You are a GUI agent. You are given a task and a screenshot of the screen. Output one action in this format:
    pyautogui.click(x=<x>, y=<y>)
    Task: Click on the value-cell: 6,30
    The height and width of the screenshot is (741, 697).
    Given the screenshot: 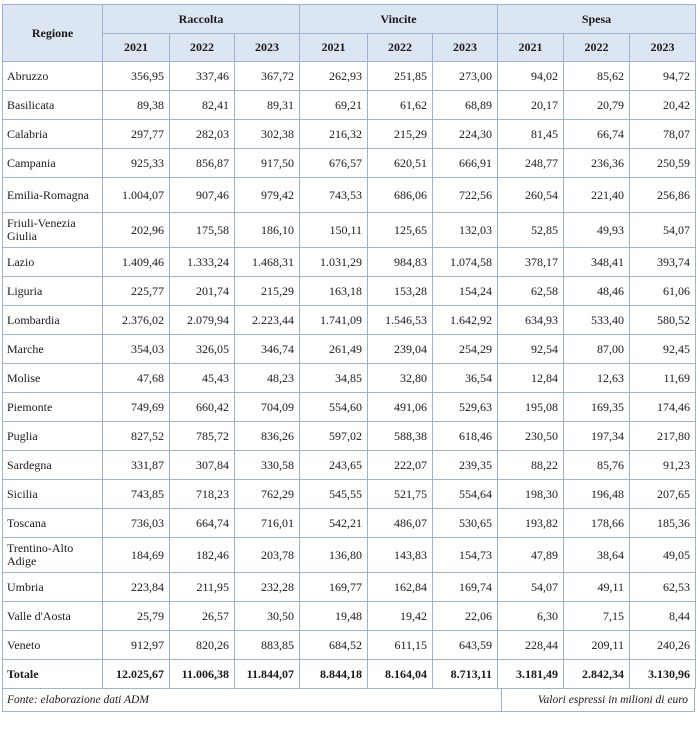 What is the action you would take?
    pyautogui.click(x=530, y=616)
    